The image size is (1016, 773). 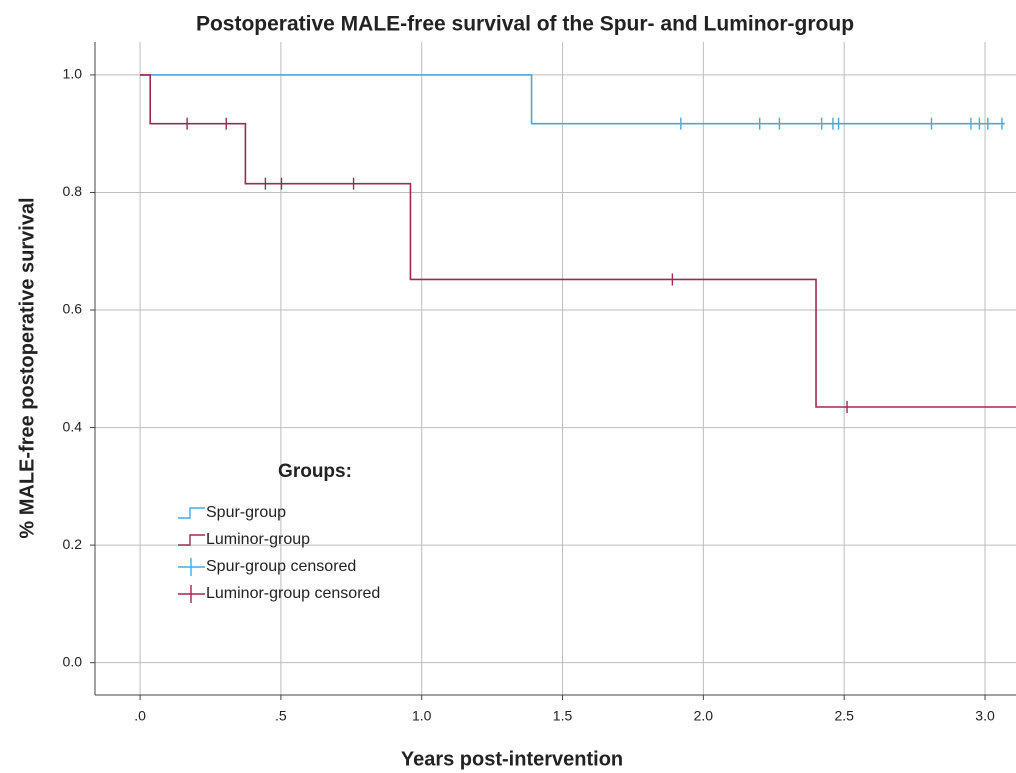 What do you see at coordinates (73, 661) in the screenshot?
I see `y-tick-label: 0.0` at bounding box center [73, 661].